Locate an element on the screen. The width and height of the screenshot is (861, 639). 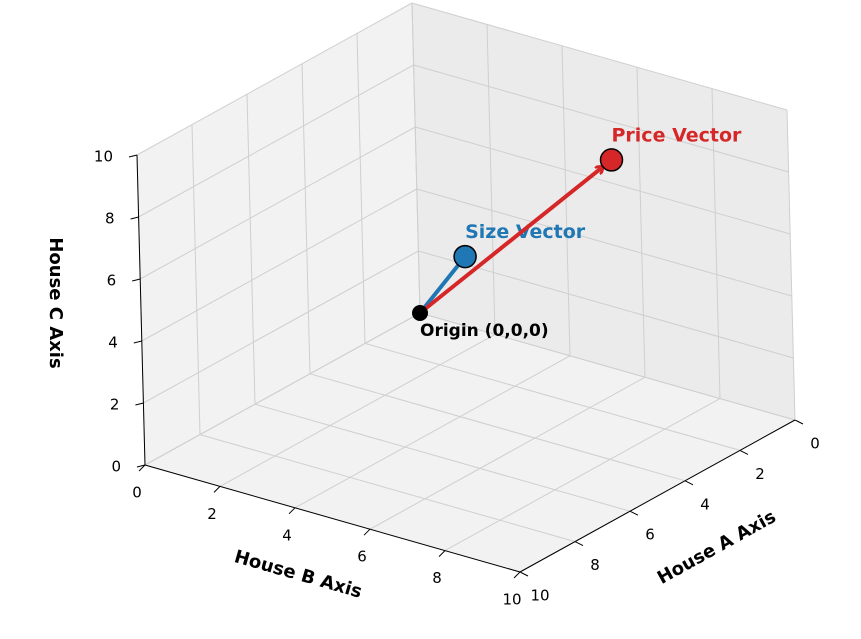
y-tick-label: 4 is located at coordinates (287, 535).